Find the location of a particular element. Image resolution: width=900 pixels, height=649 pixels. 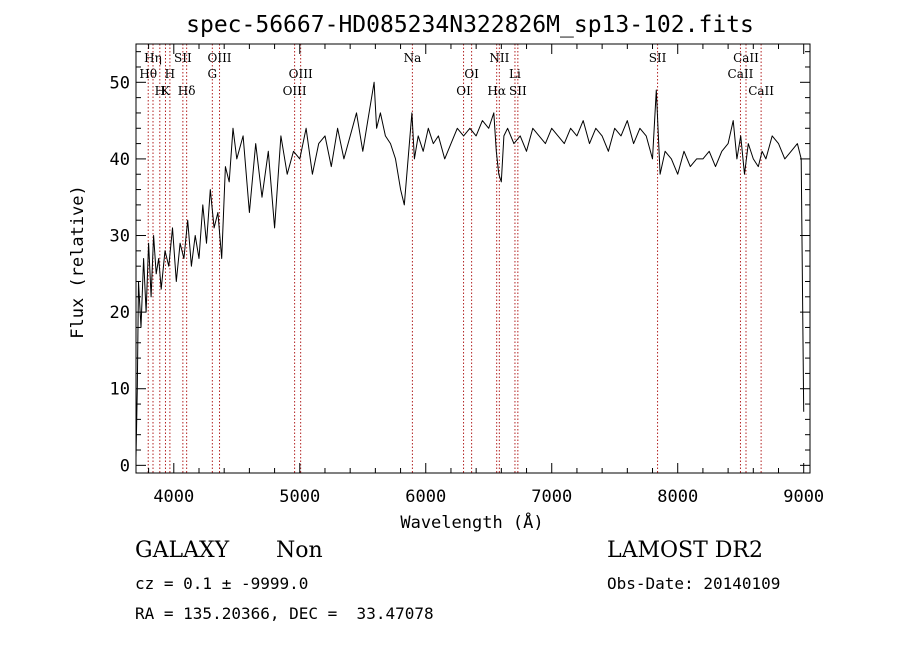

line-label: Li is located at coordinates (515, 74).